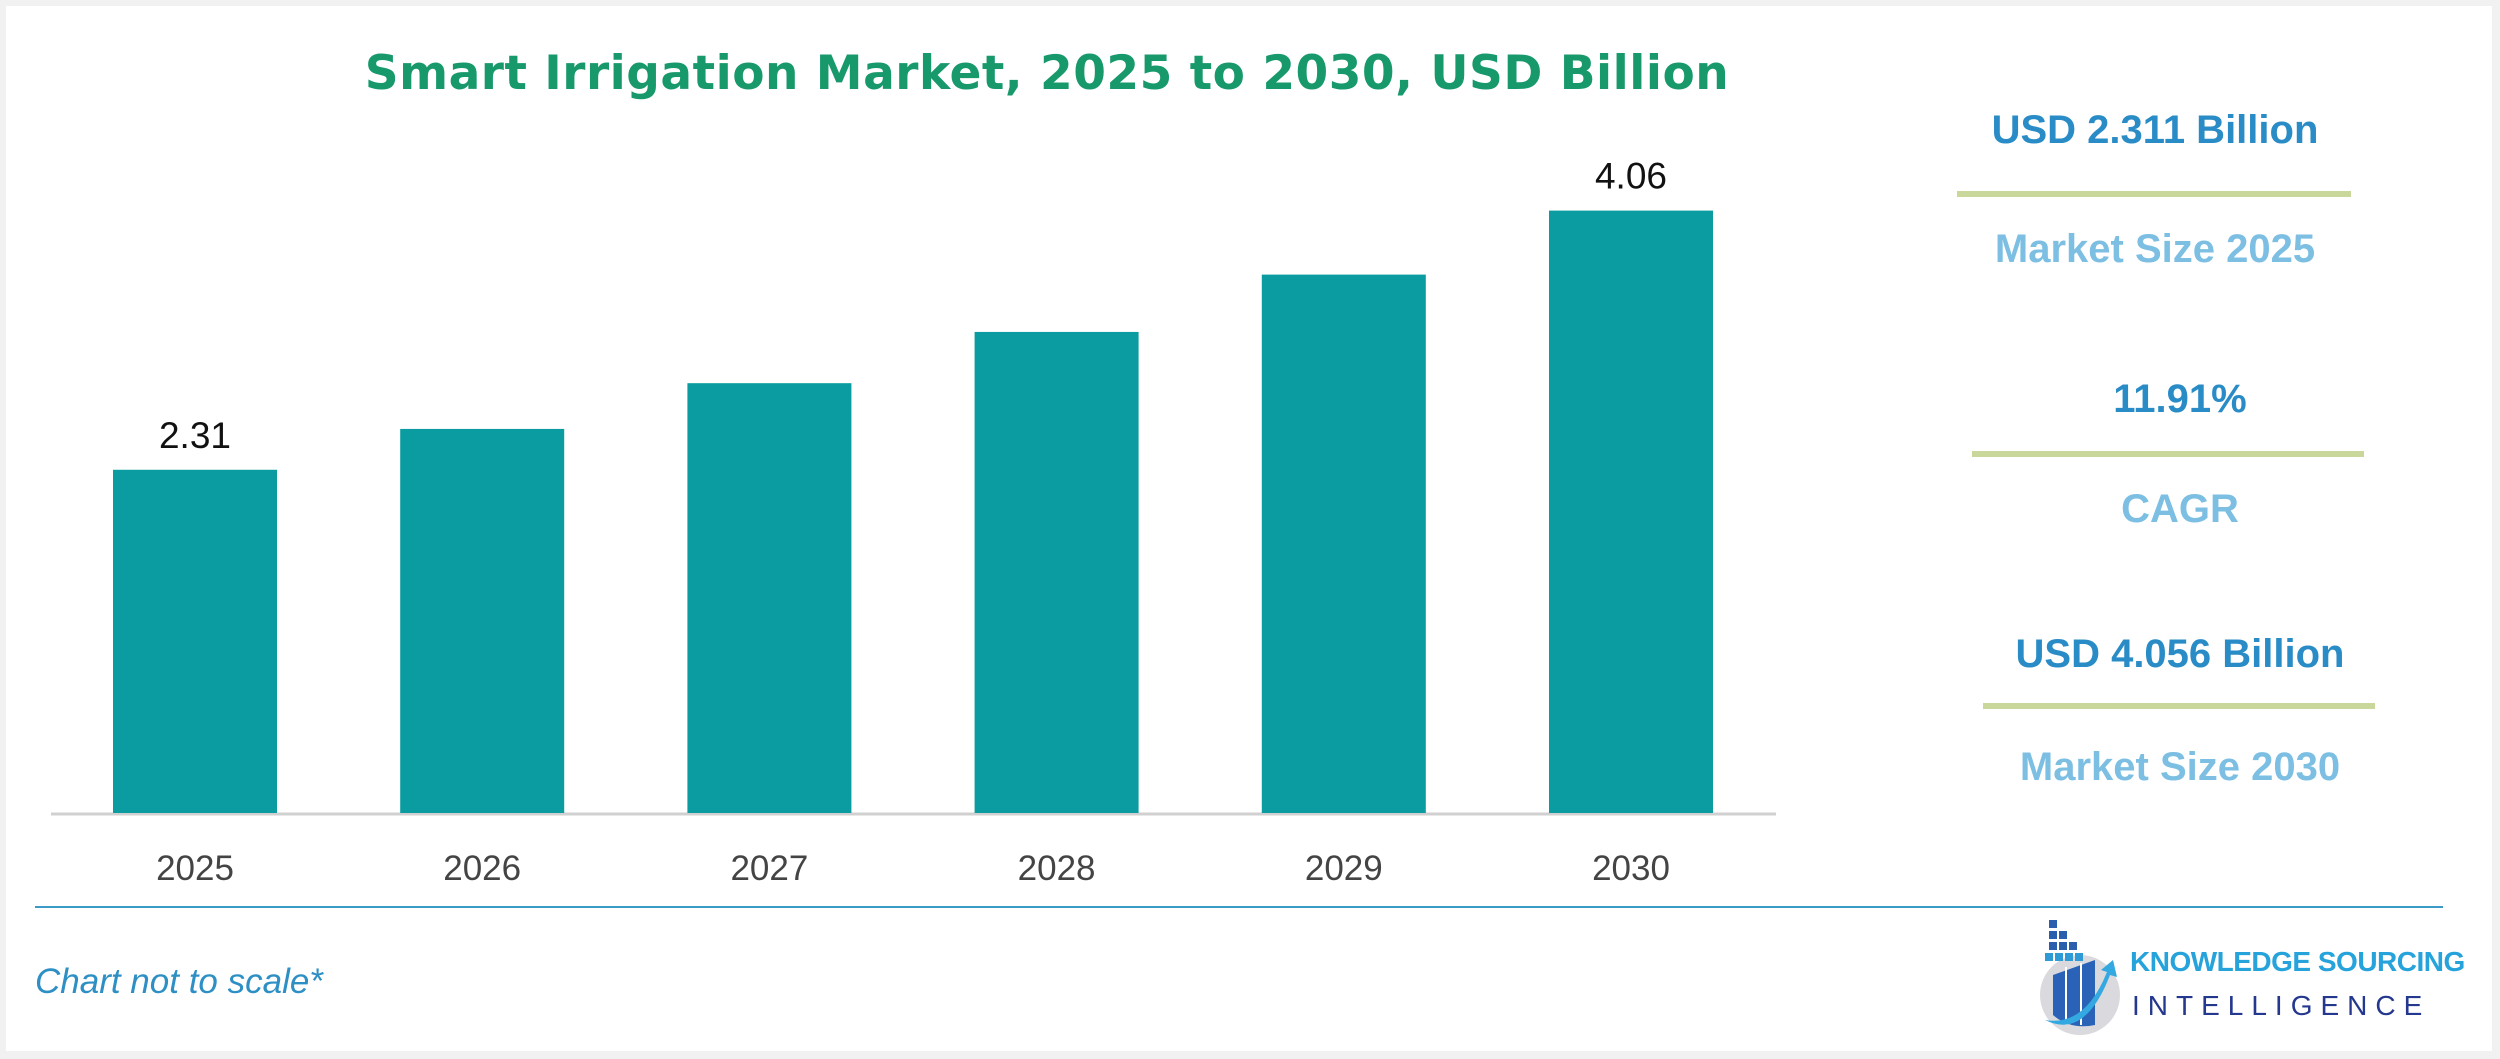 This screenshot has height=1059, width=2500. Describe the element at coordinates (2155, 130) in the screenshot. I see `kpi-market-size-2025-value: USD 2.311 Billion` at that location.